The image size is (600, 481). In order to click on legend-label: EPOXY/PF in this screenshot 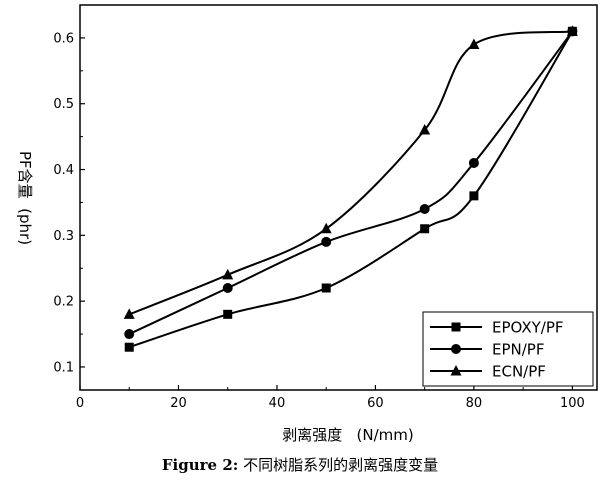, I will do `click(528, 328)`.